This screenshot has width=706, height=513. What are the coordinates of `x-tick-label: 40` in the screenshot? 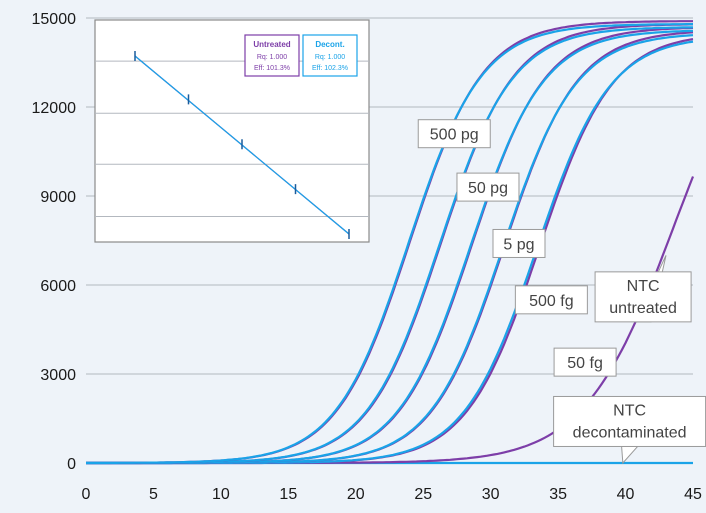 It's located at (626, 494).